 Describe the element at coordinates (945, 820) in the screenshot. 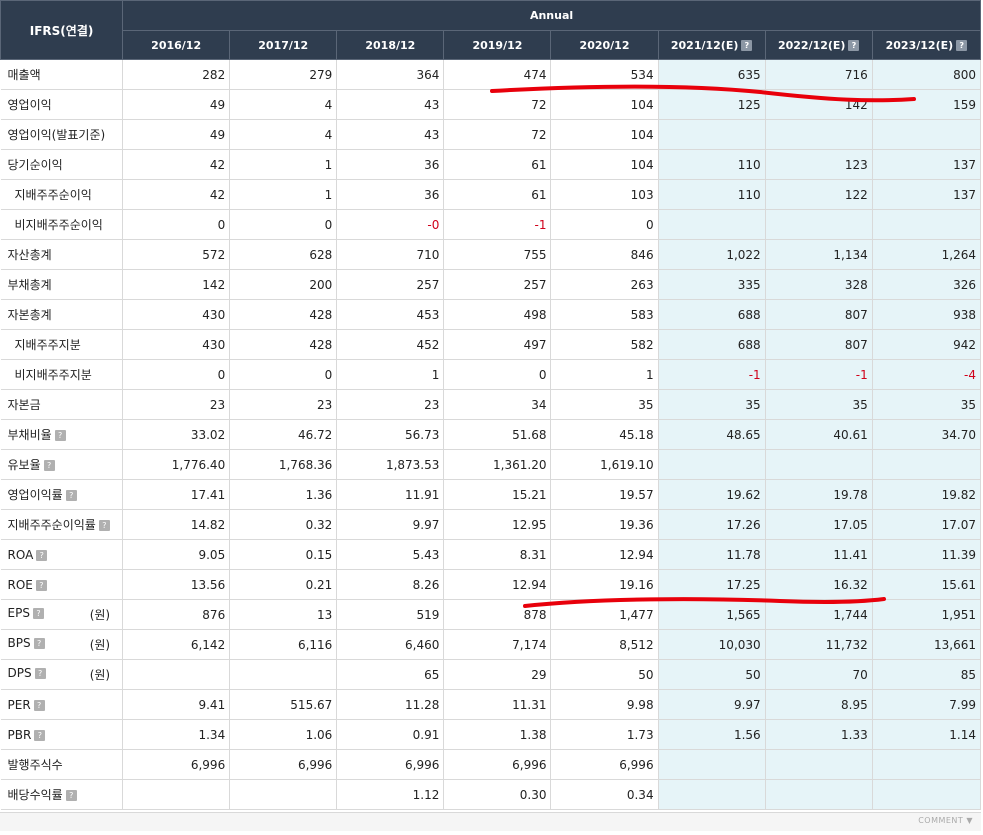

I see `comment-toggle: COMMENT ▼` at that location.